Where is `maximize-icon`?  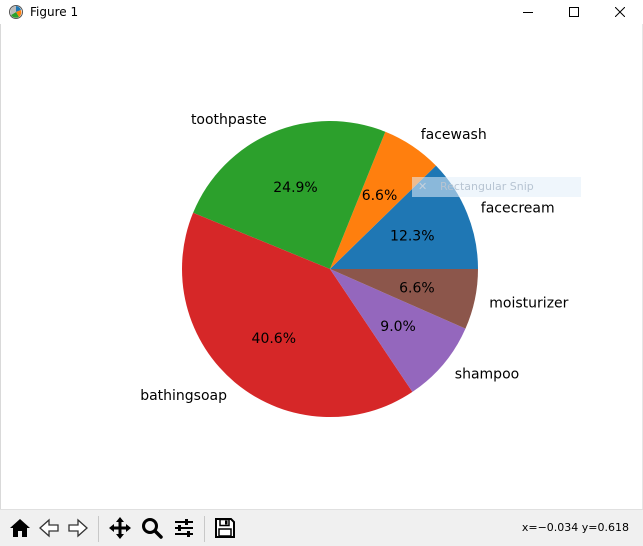 maximize-icon is located at coordinates (574, 12).